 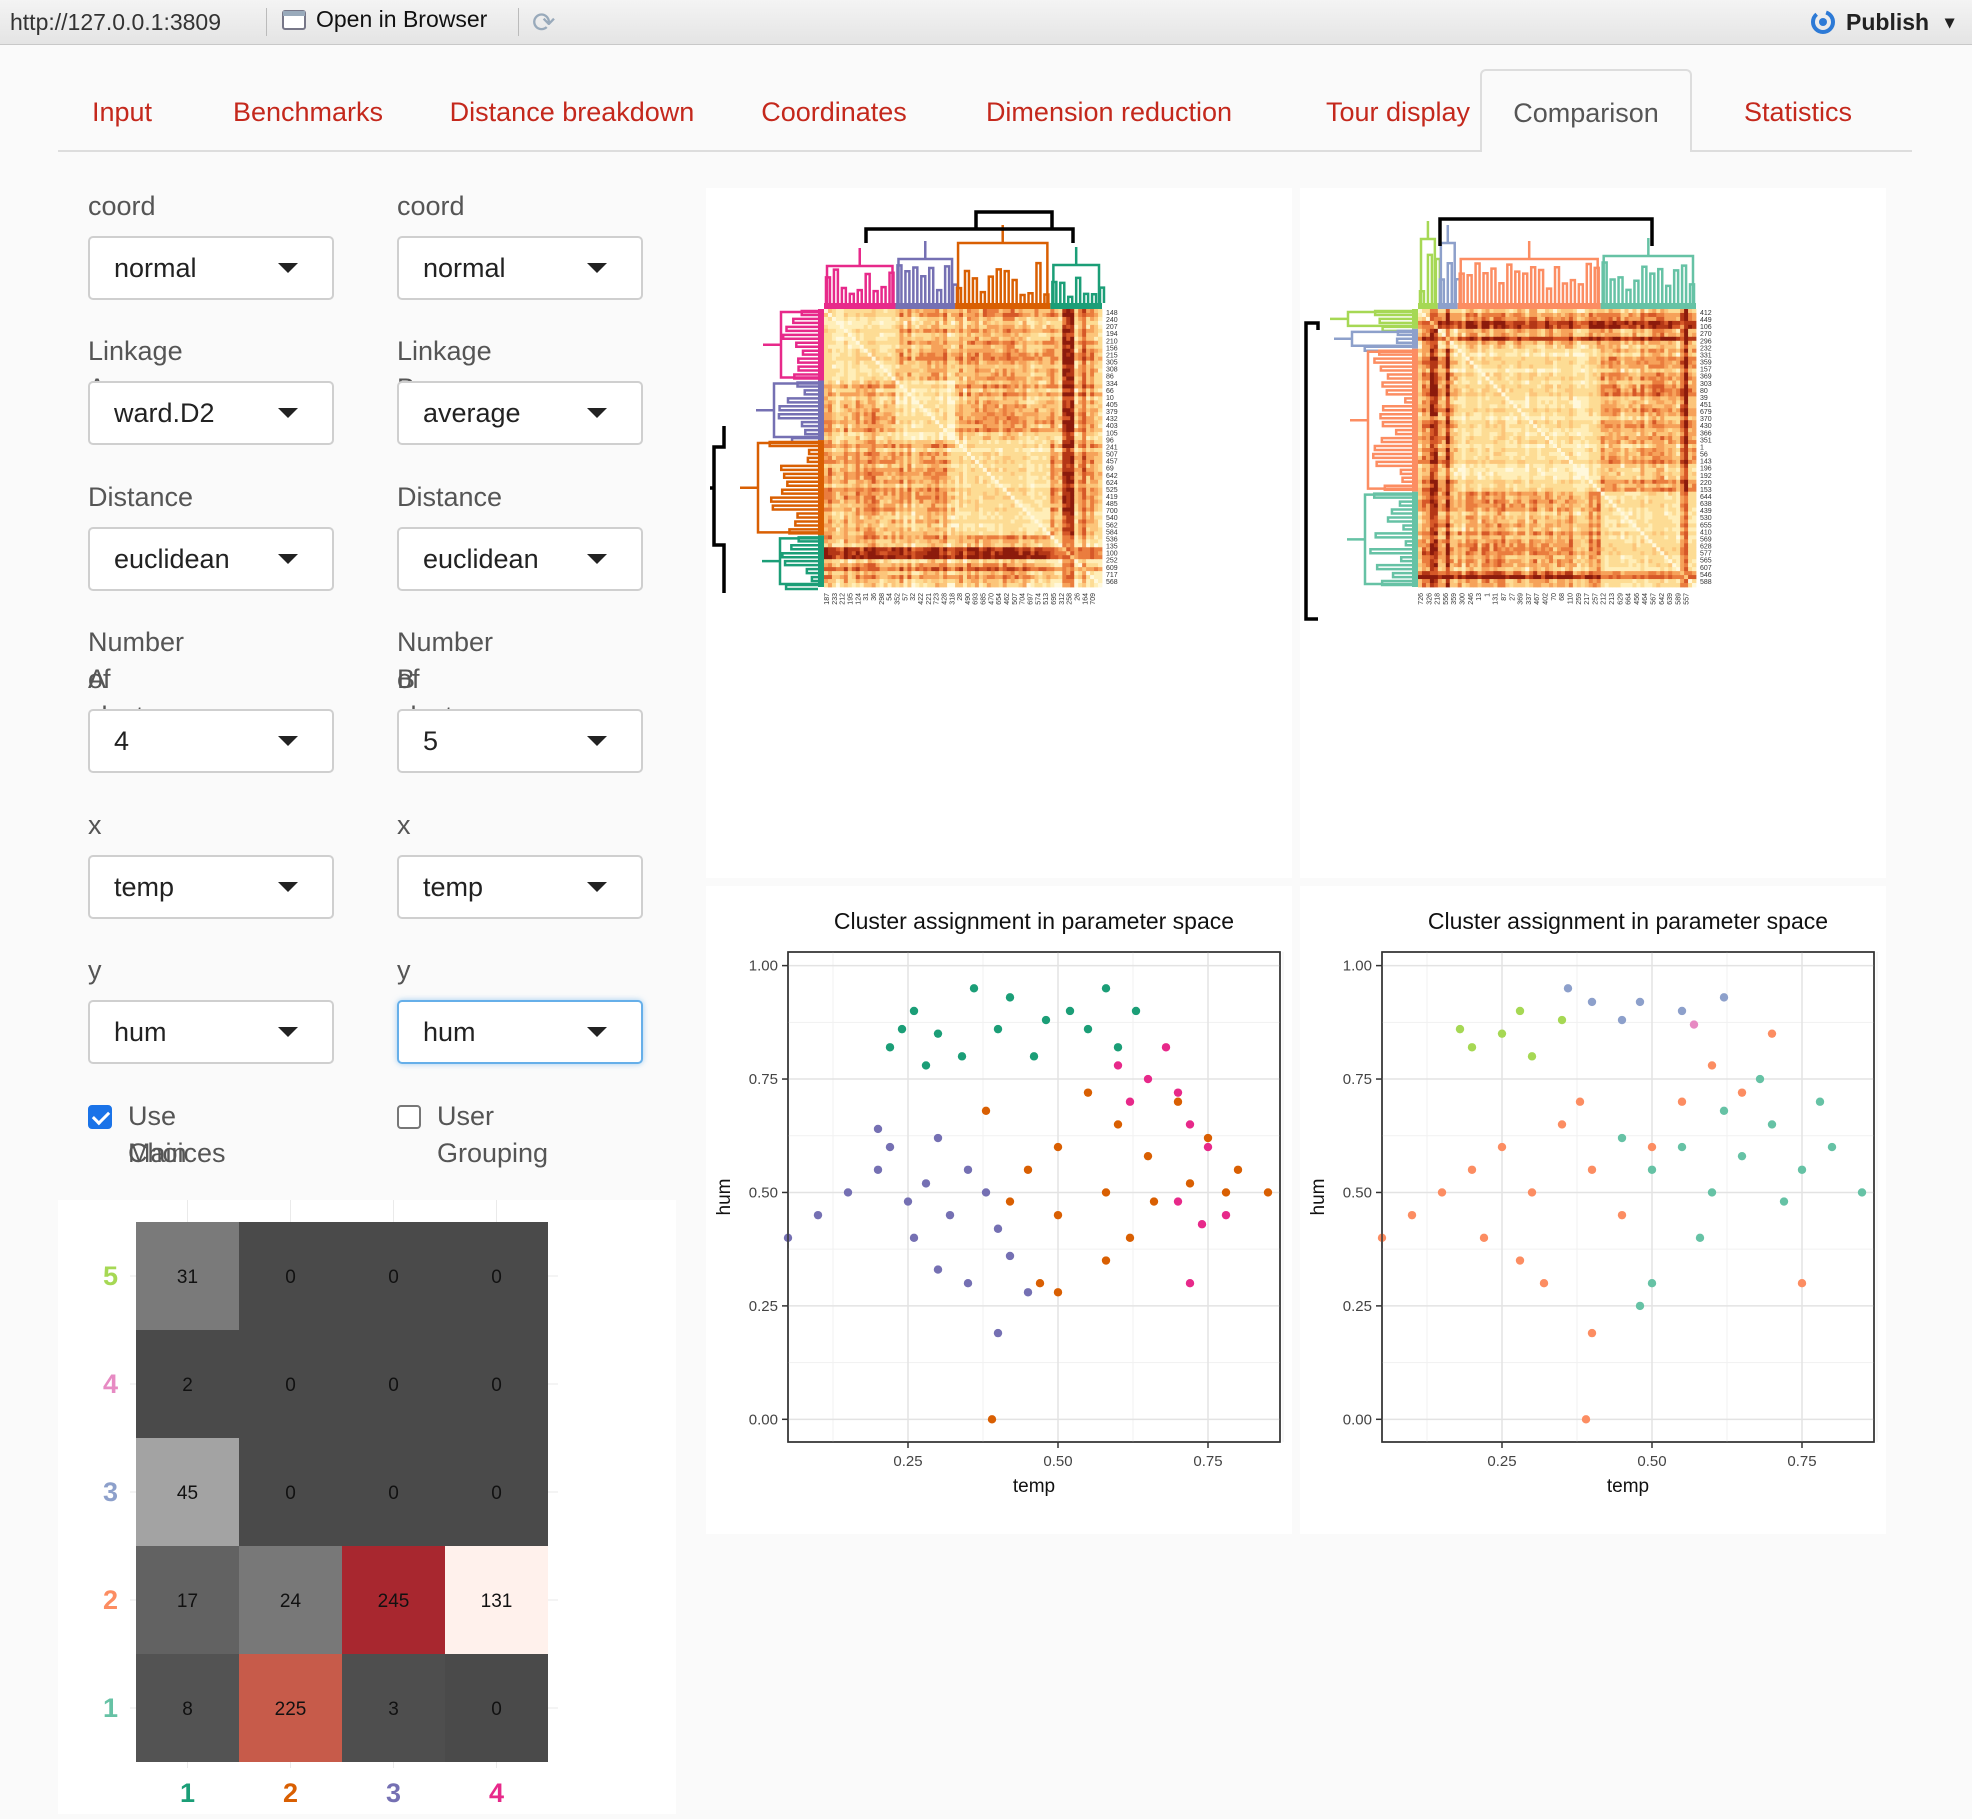 I want to click on refresh-icon: ⟳, so click(x=543, y=22).